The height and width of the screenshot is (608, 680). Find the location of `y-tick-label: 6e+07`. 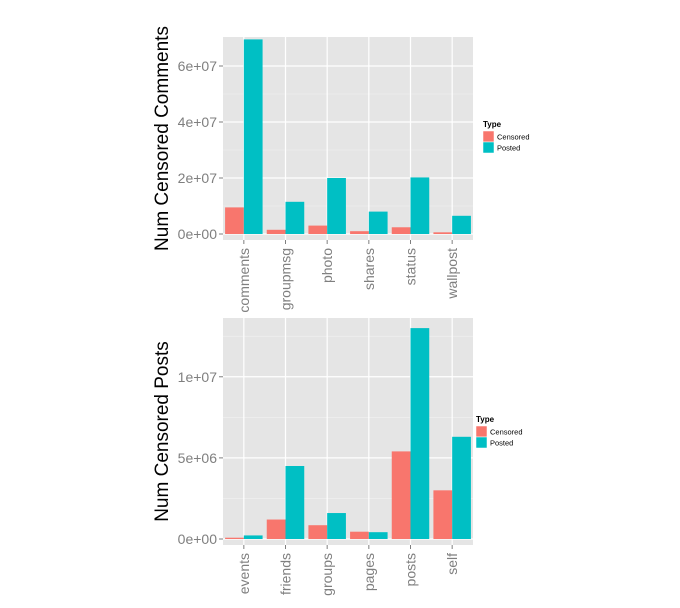

y-tick-label: 6e+07 is located at coordinates (198, 66).